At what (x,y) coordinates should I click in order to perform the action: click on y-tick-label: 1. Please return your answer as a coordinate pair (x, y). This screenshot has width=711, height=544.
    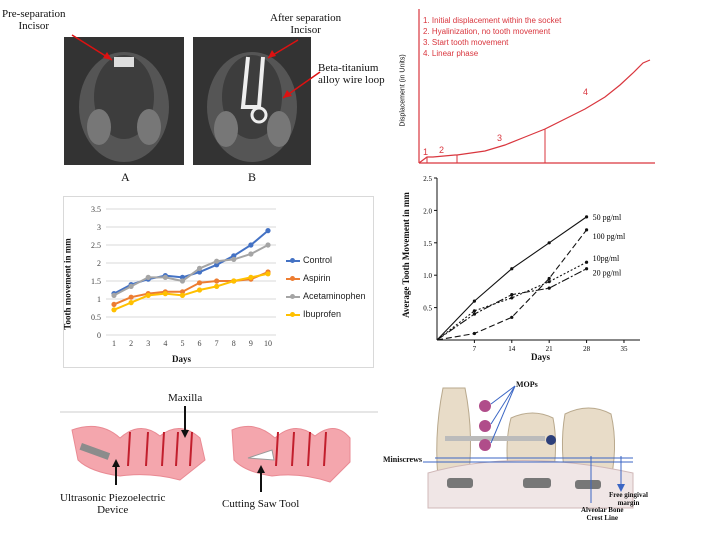
    Looking at the image, I should click on (99, 299).